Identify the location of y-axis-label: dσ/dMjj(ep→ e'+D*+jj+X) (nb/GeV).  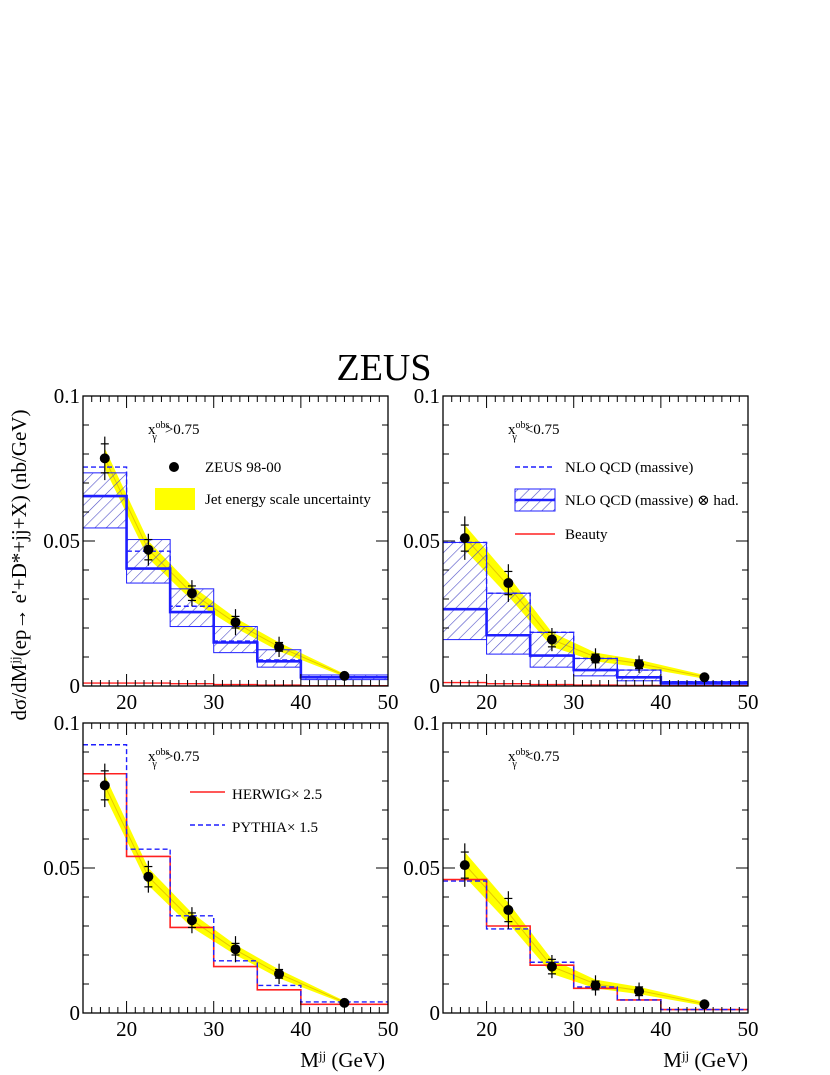
(19, 565).